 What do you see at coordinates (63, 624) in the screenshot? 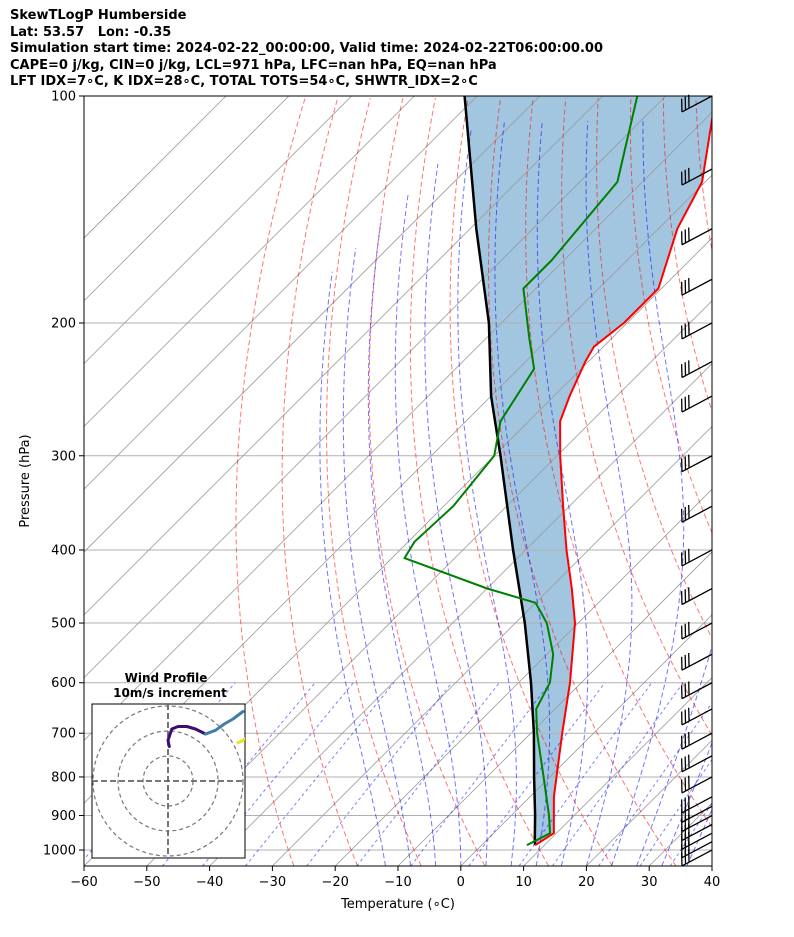
I see `y-tick-label: 500` at bounding box center [63, 624].